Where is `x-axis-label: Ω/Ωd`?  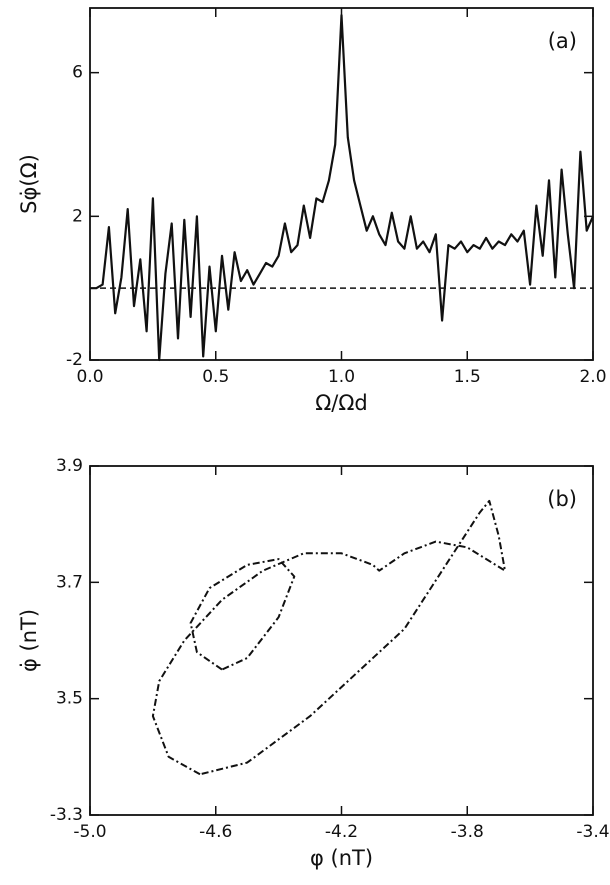
x-axis-label: Ω/Ωd is located at coordinates (341, 403).